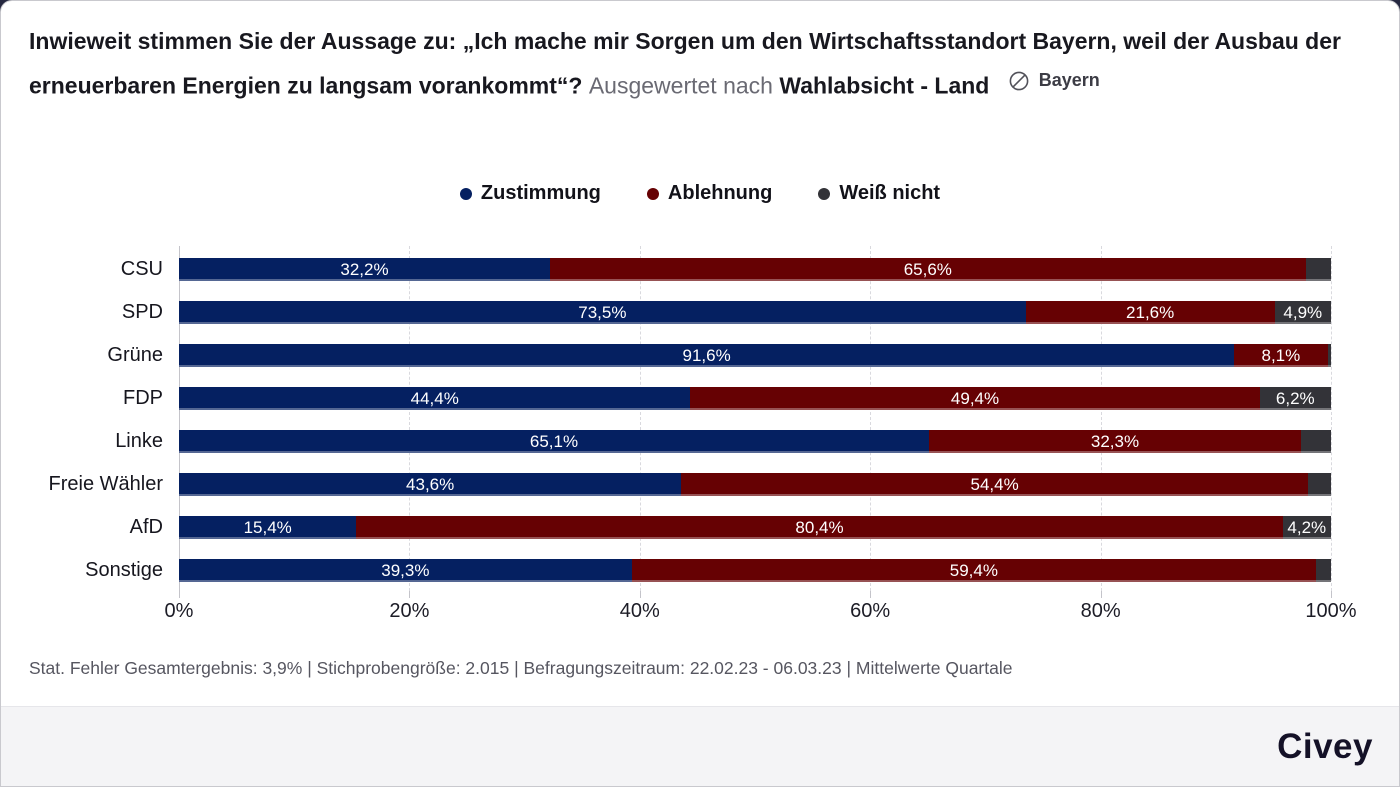  Describe the element at coordinates (1100, 611) in the screenshot. I see `x-tick-label: 80%` at that location.